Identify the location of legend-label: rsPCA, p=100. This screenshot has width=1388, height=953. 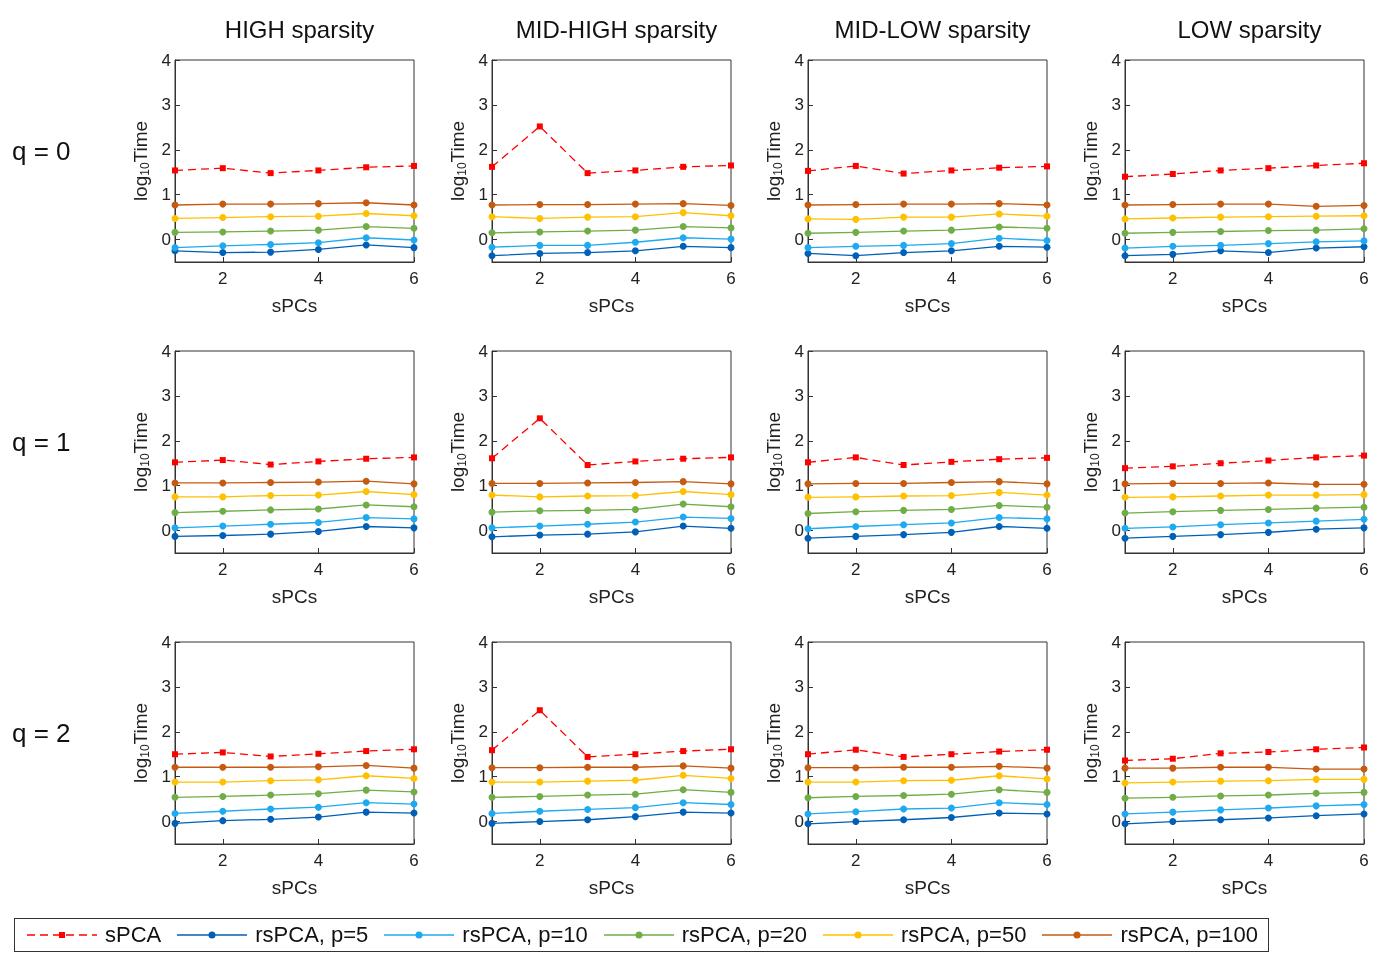
(1189, 935).